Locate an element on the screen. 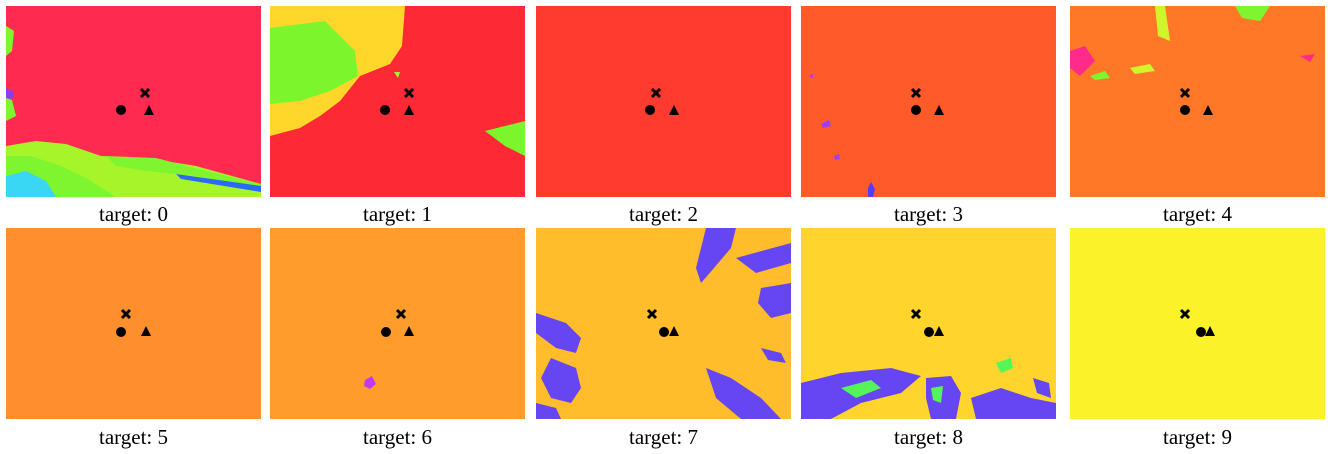 The image size is (1328, 454). region-green-left is located at coordinates (10, 41).